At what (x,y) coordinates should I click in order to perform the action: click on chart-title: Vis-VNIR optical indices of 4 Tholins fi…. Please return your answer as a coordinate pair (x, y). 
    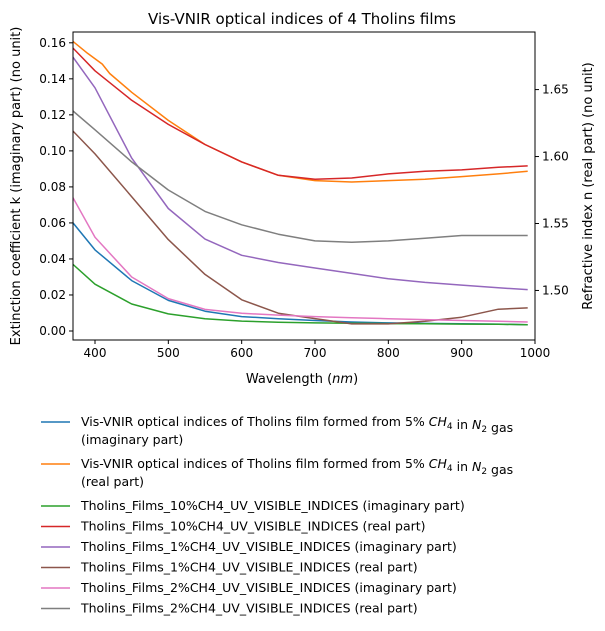
    Looking at the image, I should click on (302, 19).